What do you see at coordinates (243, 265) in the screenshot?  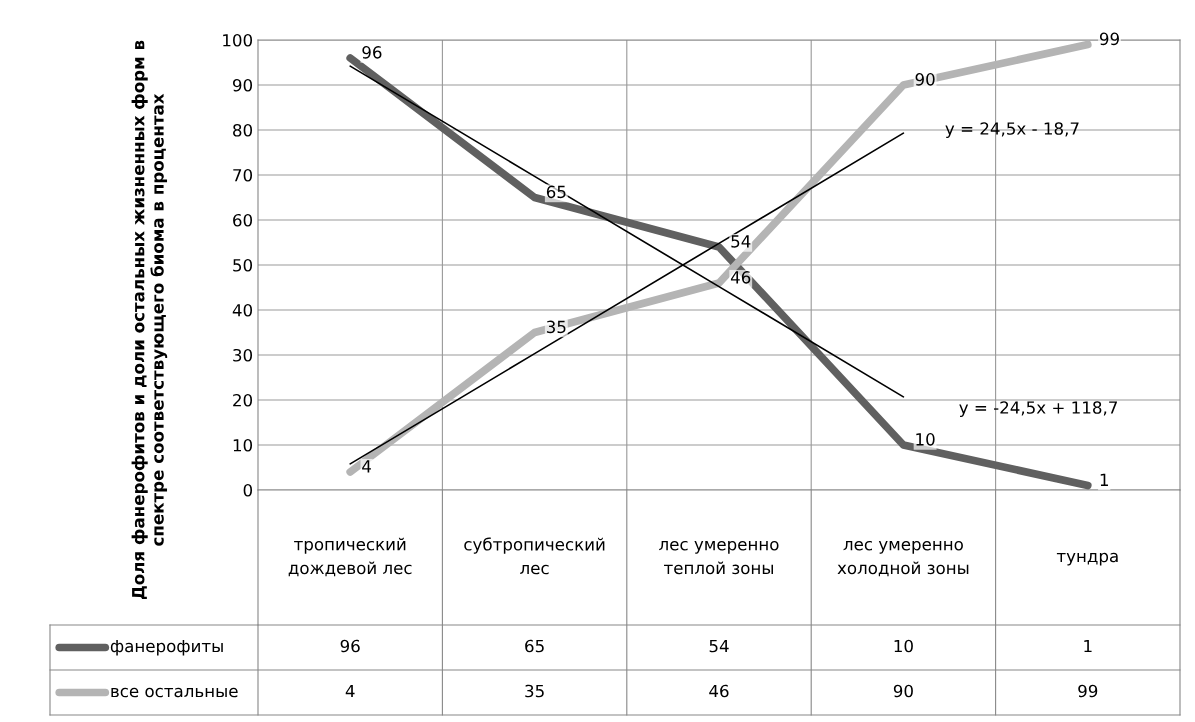 I see `y-tick-label: 50` at bounding box center [243, 265].